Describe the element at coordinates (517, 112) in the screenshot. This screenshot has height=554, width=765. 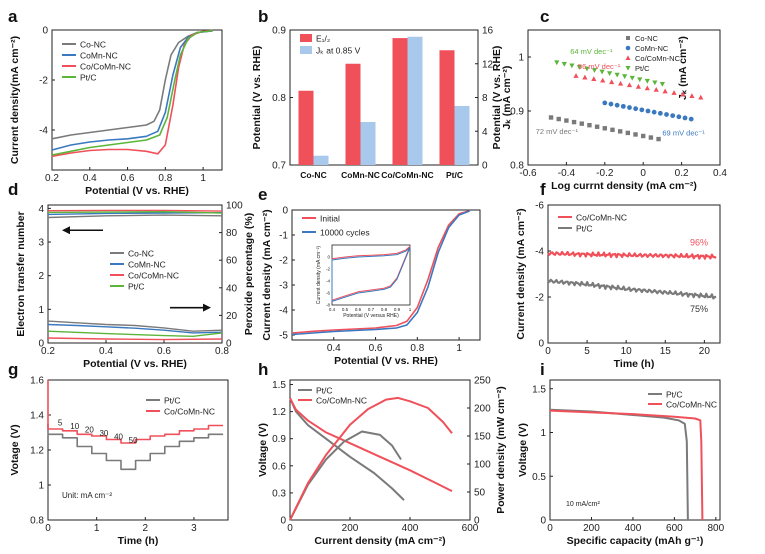
I see `y-tick-label: 0.9` at that location.